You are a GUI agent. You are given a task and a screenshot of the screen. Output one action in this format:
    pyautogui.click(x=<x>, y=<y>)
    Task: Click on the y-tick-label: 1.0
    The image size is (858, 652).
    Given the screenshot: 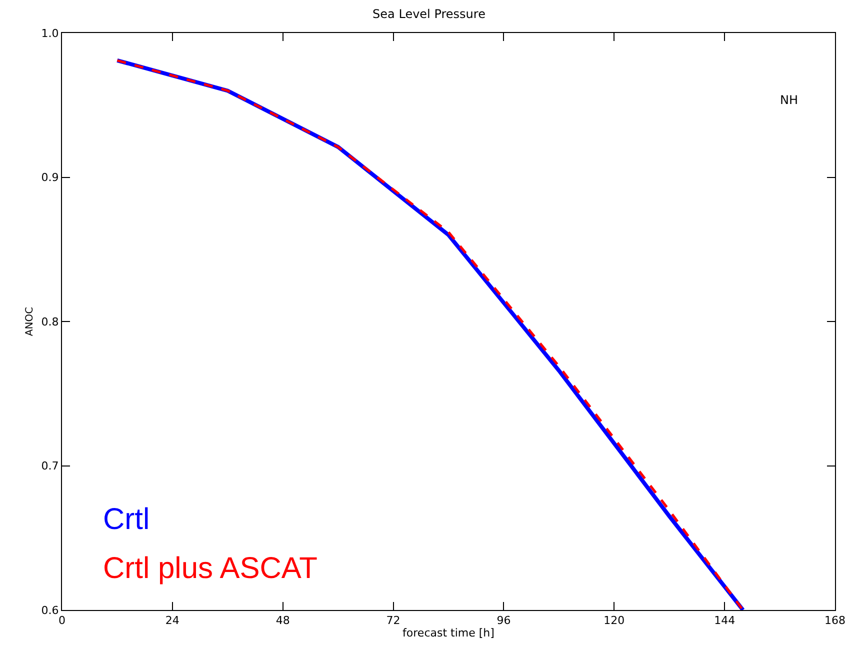 What is the action you would take?
    pyautogui.click(x=50, y=33)
    